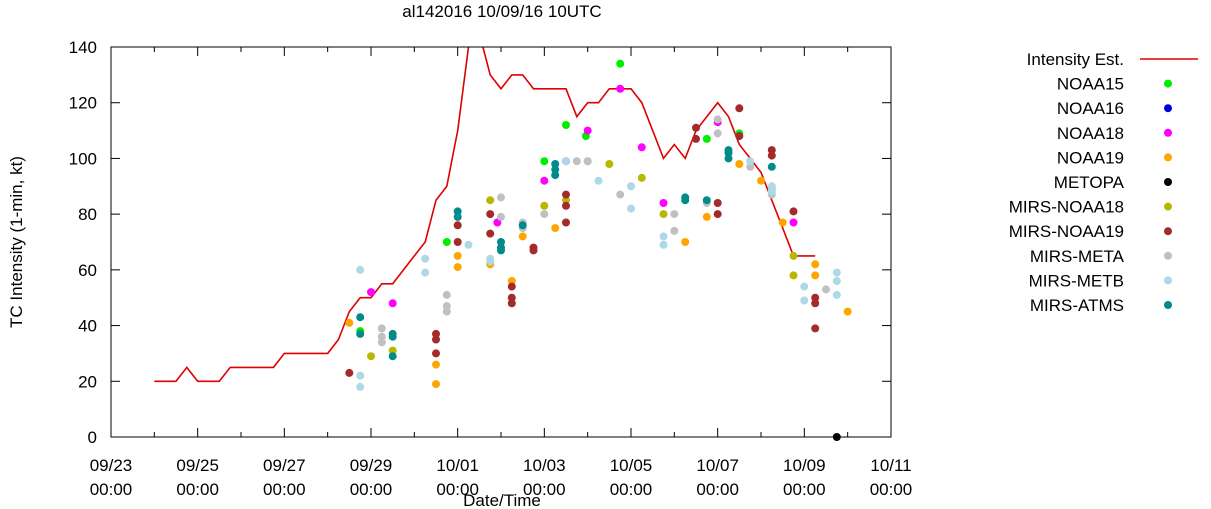 The height and width of the screenshot is (509, 1211). I want to click on y-tick-label: 120, so click(83, 103).